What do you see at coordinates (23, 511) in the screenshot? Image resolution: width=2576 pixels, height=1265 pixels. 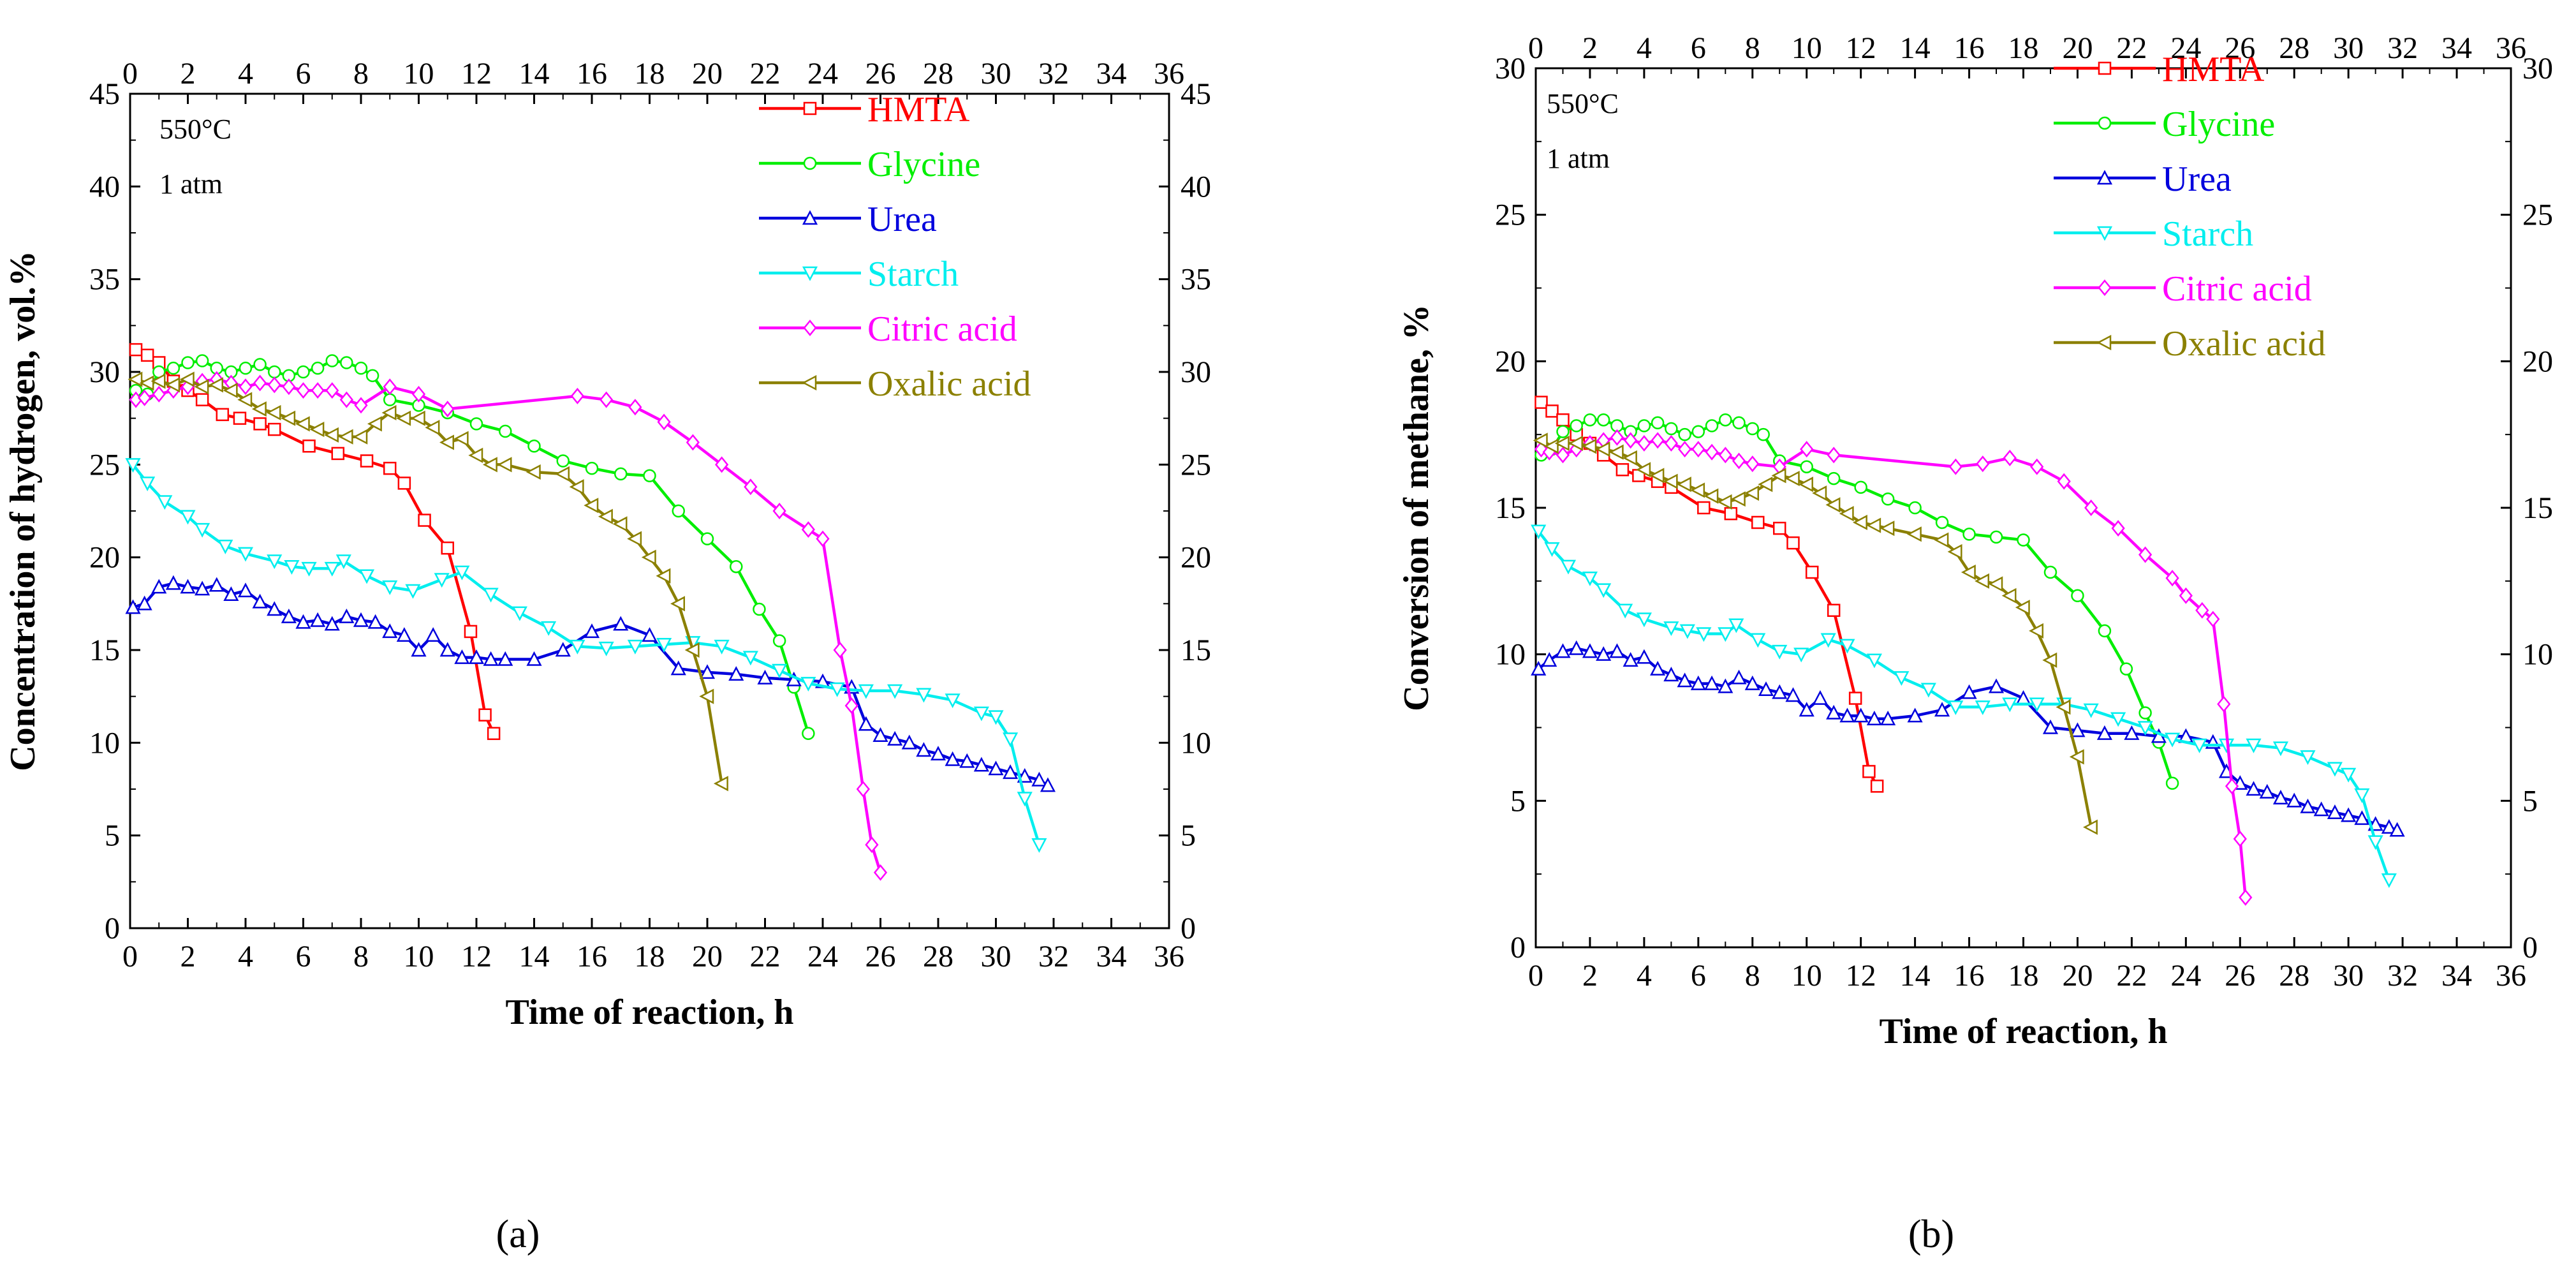 I see `y-axis-label: Concentration of hydrogen, vol.%` at bounding box center [23, 511].